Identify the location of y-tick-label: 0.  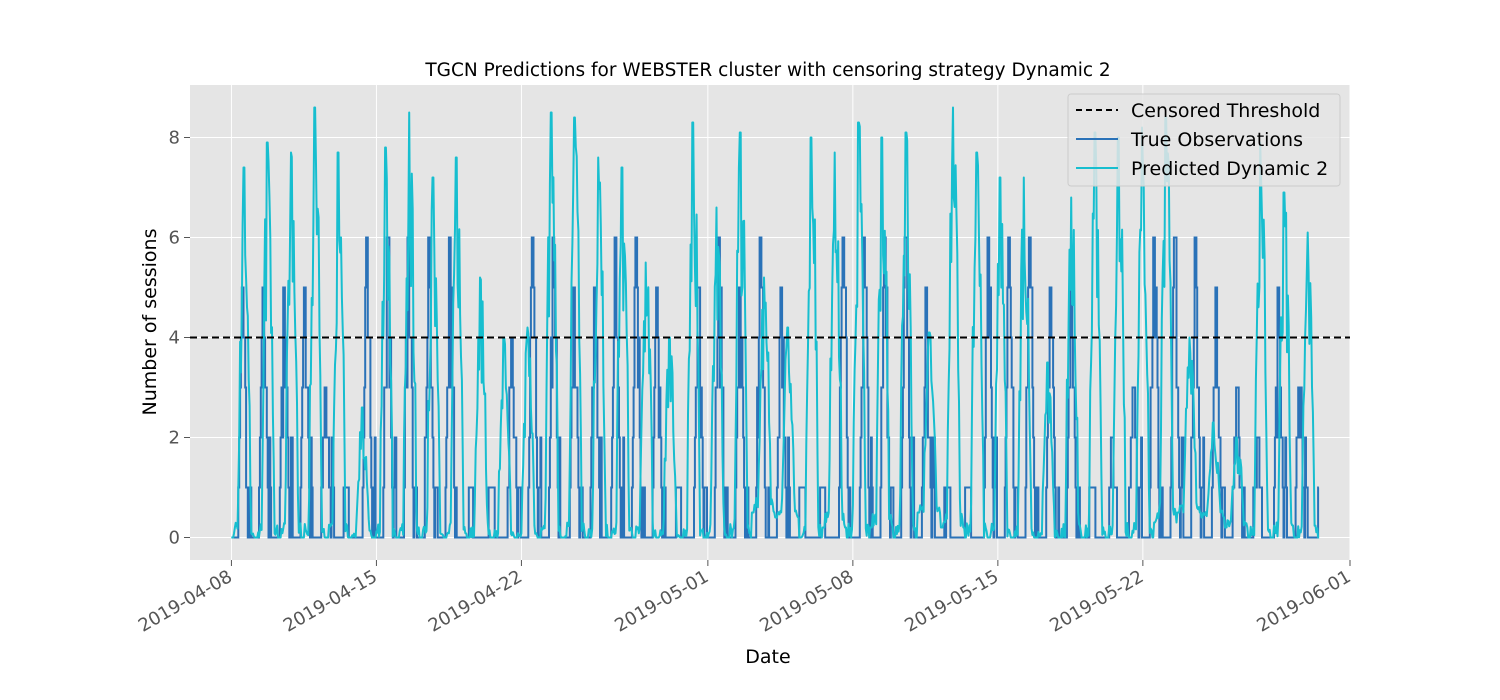
(174, 538).